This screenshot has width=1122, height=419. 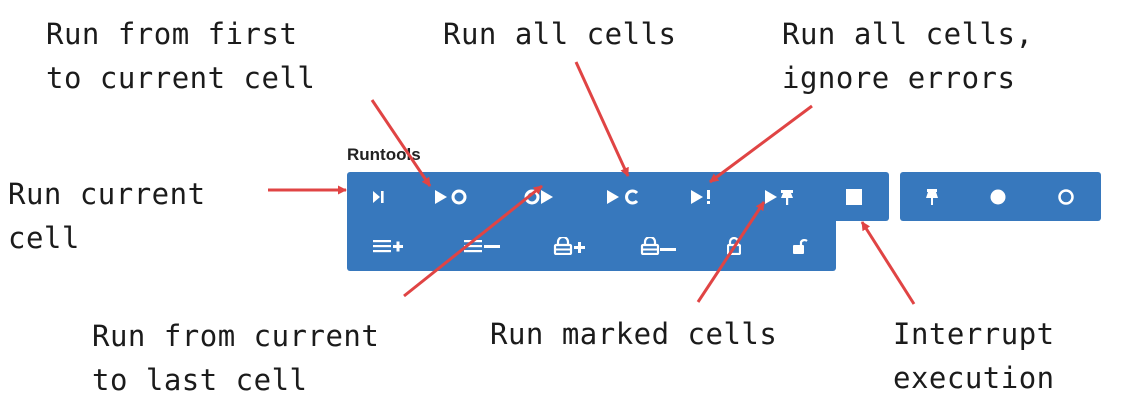 I want to click on run-all-ignore-errors-button, so click(x=705, y=197).